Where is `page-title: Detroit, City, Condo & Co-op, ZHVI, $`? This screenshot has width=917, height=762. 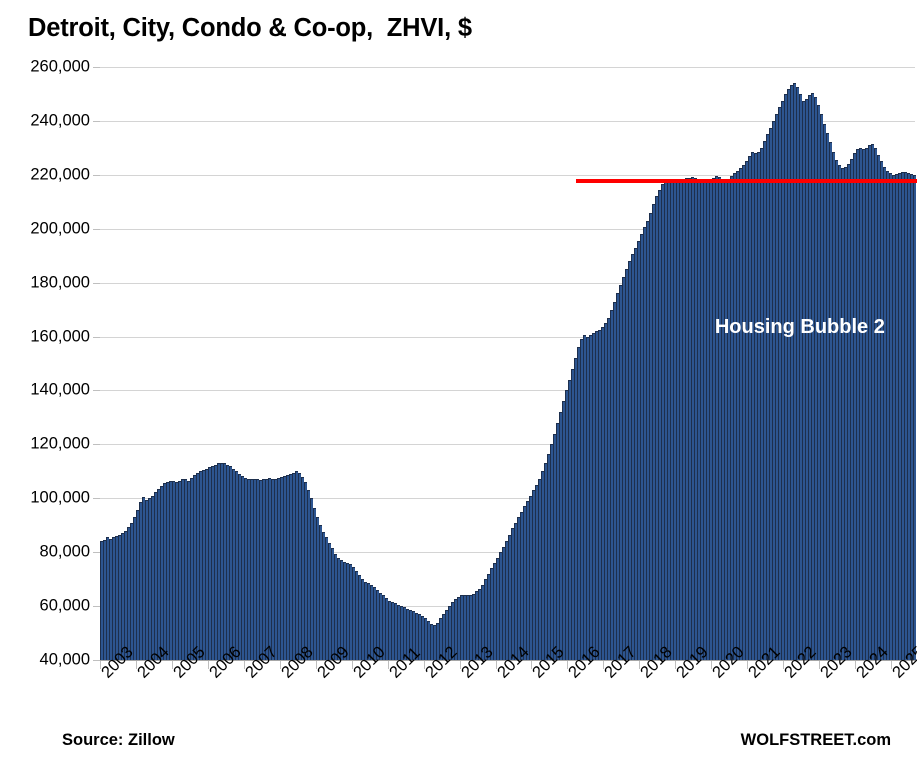 page-title: Detroit, City, Condo & Co-op, ZHVI, $ is located at coordinates (250, 28).